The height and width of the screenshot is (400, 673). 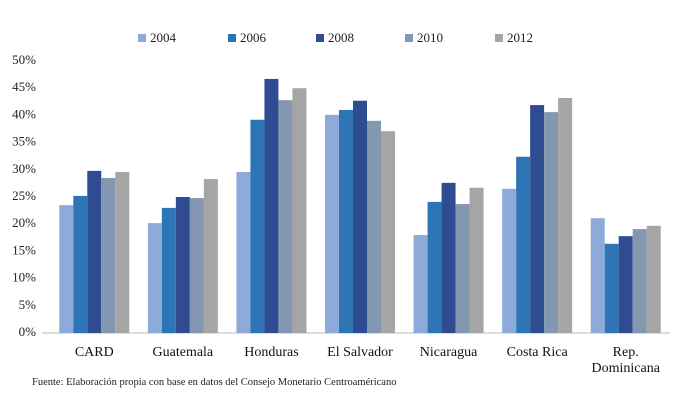 What do you see at coordinates (253, 37) in the screenshot?
I see `legend-label: 2006` at bounding box center [253, 37].